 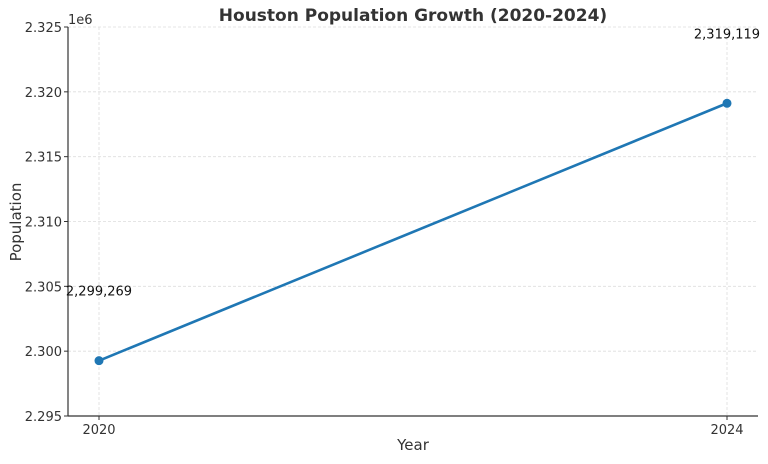 What do you see at coordinates (99, 292) in the screenshot?
I see `data-label: 2,299,269` at bounding box center [99, 292].